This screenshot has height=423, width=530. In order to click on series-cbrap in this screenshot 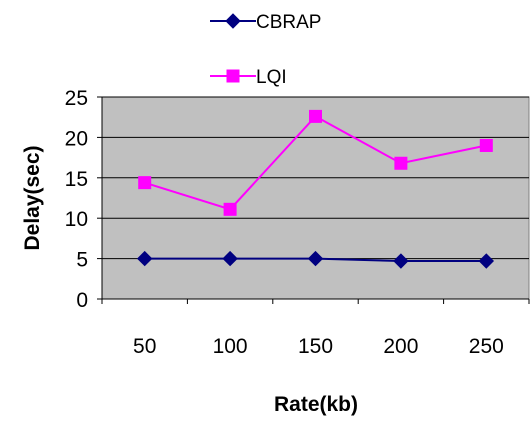, I will do `click(315, 259)`.